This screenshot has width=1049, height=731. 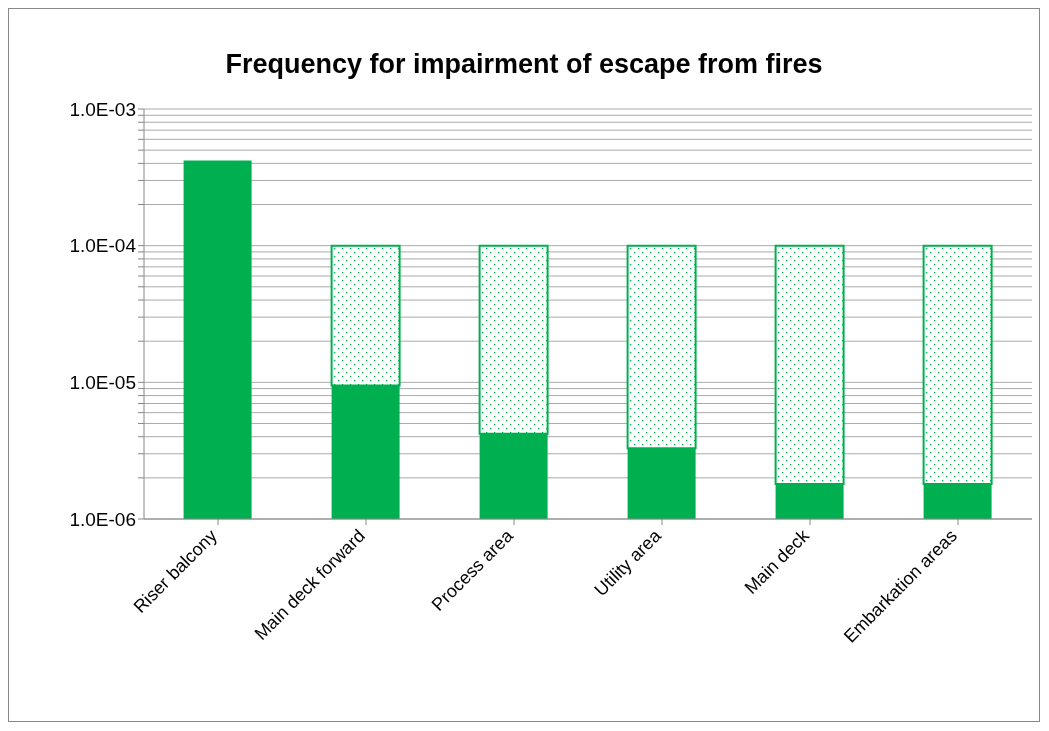 What do you see at coordinates (103, 246) in the screenshot?
I see `y-tick-label: 1.0E-04` at bounding box center [103, 246].